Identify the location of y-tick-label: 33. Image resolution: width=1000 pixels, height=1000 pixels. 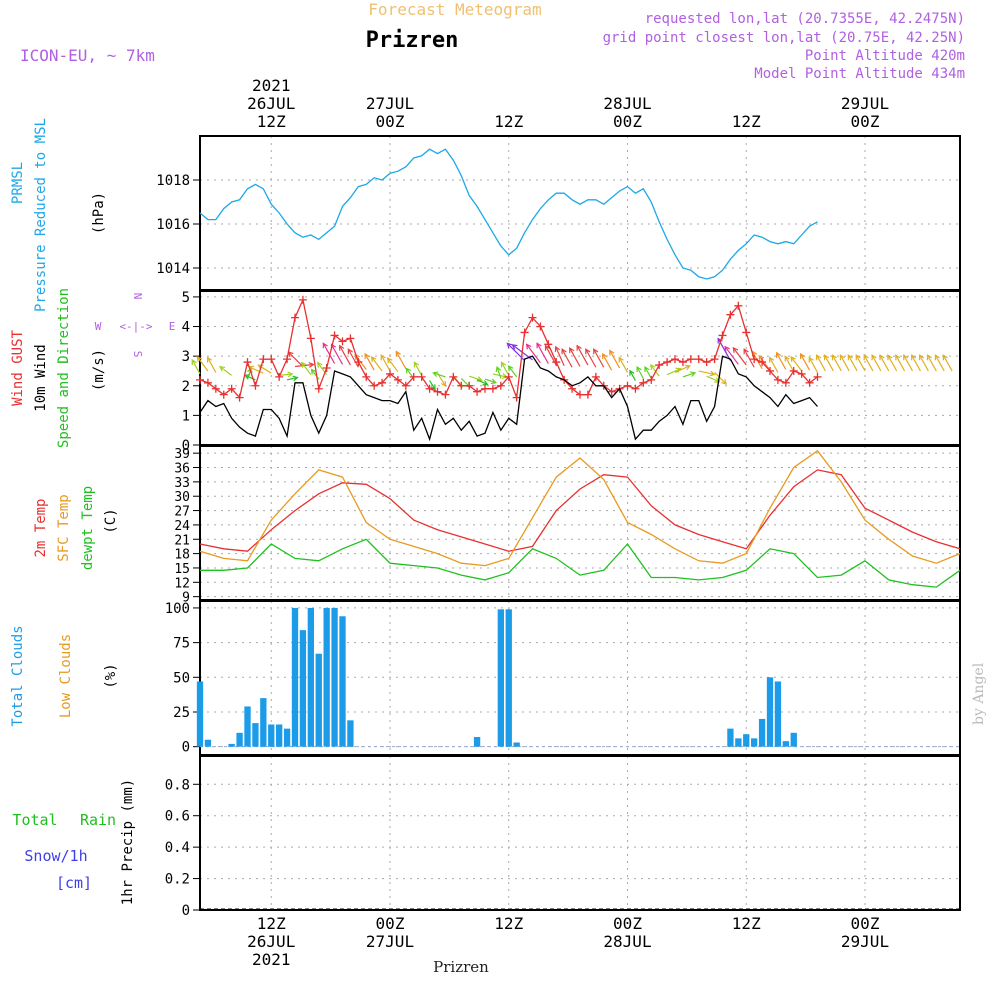
(182, 483).